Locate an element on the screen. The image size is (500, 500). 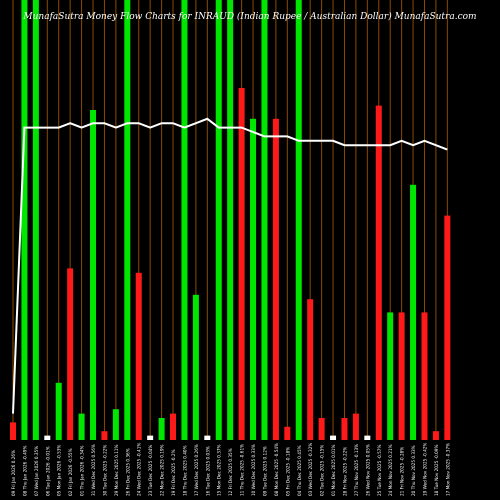
x-tick-label: 27 Thu Nov 2025 -0.13% is located at coordinates (356, 470).